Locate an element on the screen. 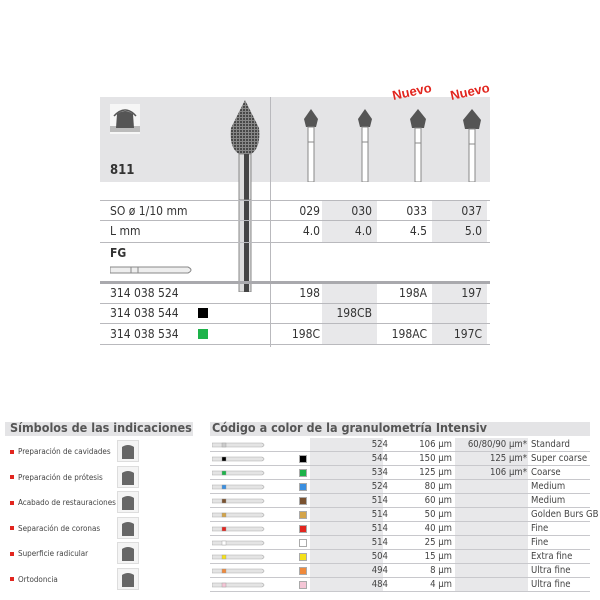 The height and width of the screenshot is (600, 600). grit-size: 40 µm is located at coordinates (438, 528).